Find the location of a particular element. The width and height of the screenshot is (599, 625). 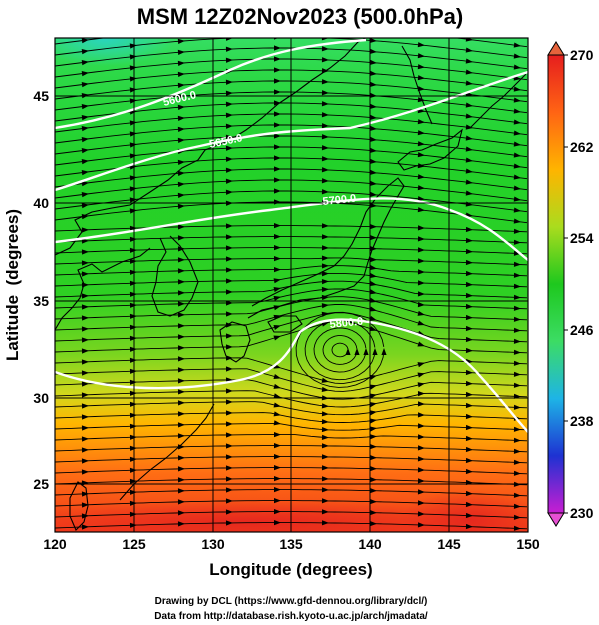

swirl-line is located at coordinates (340, 350).